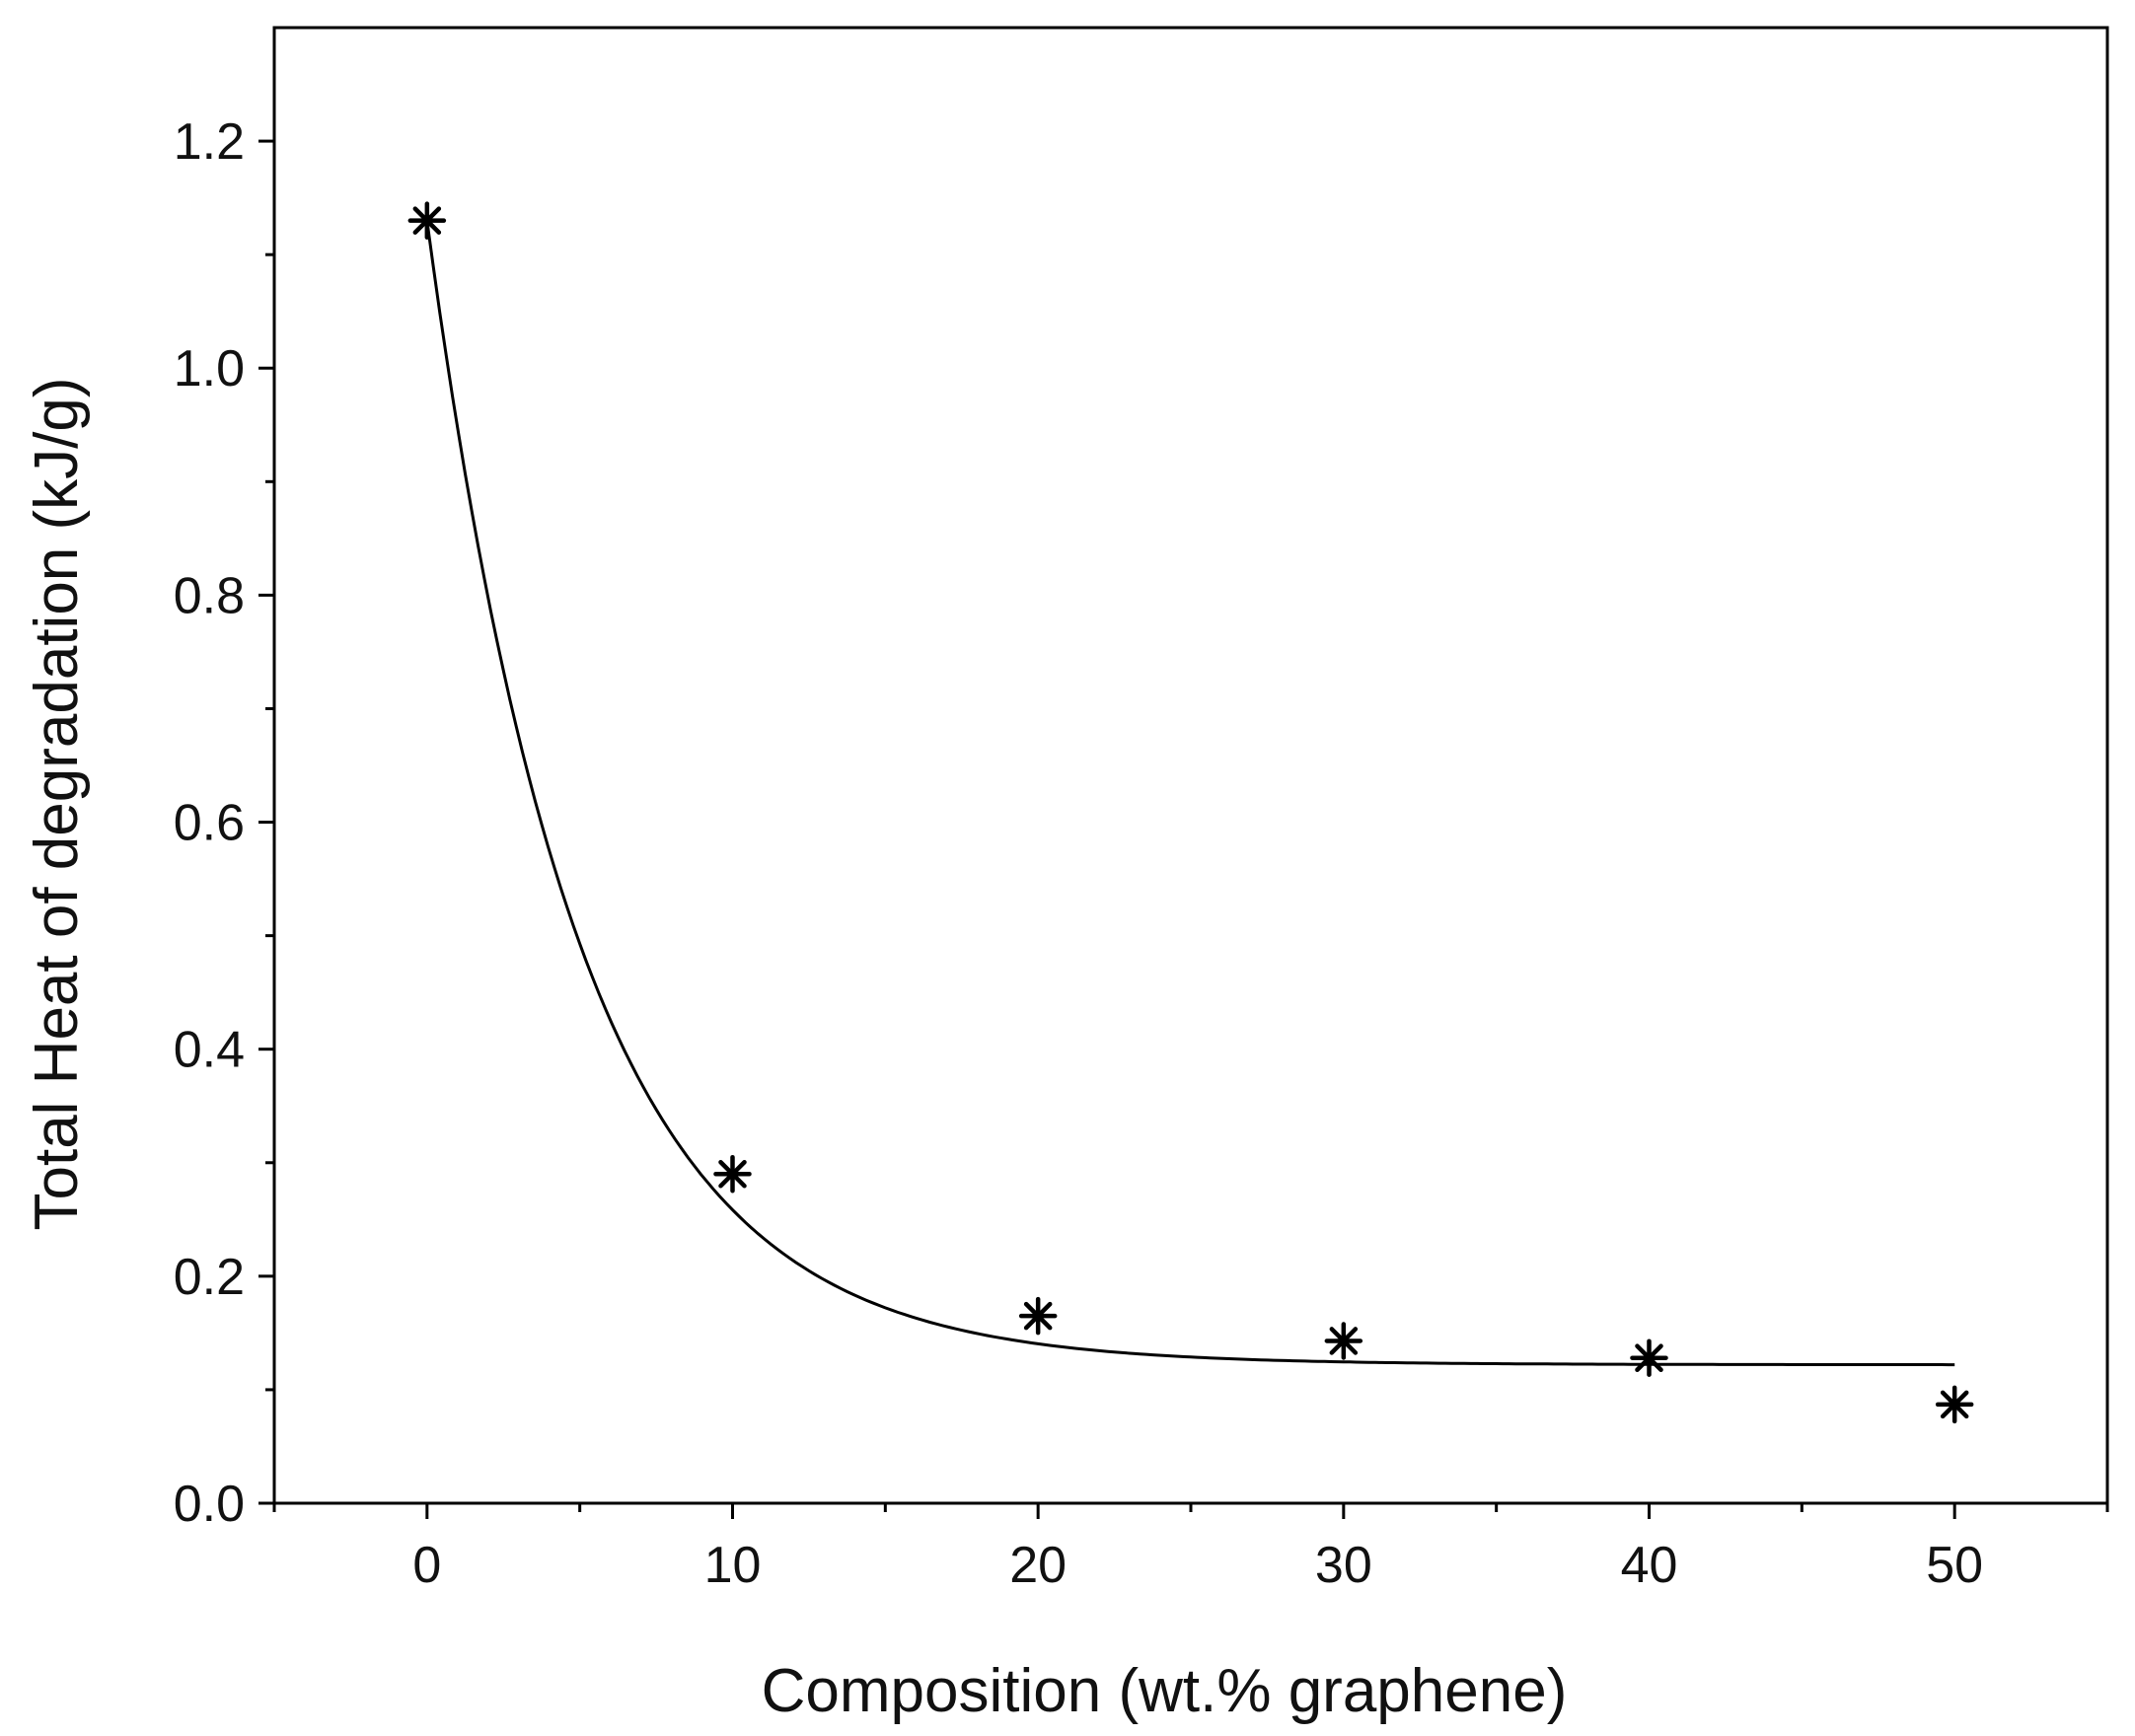 The image size is (2135, 1736). Describe the element at coordinates (1038, 1565) in the screenshot. I see `x-tick-label: 20` at that location.